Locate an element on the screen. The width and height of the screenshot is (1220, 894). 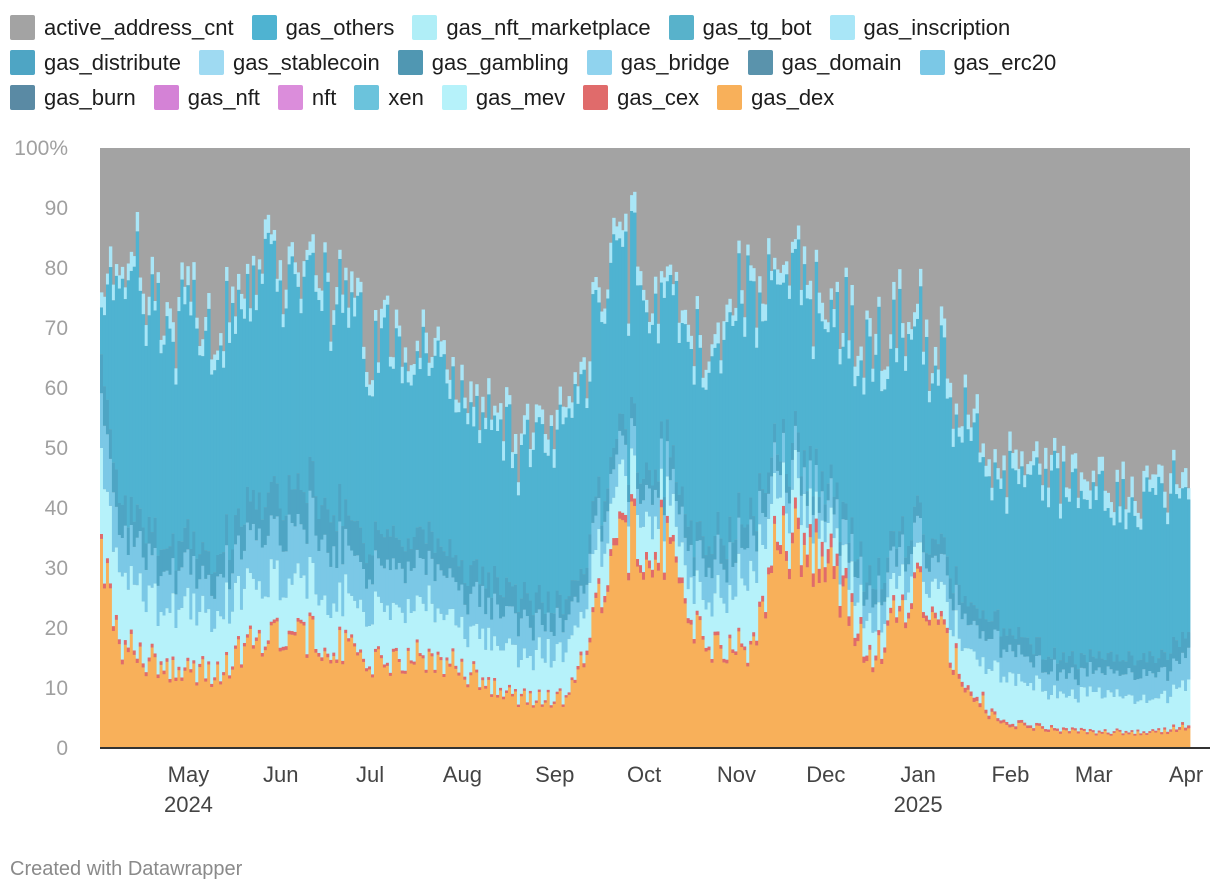
y-tick-label: 40 is located at coordinates (56, 508).